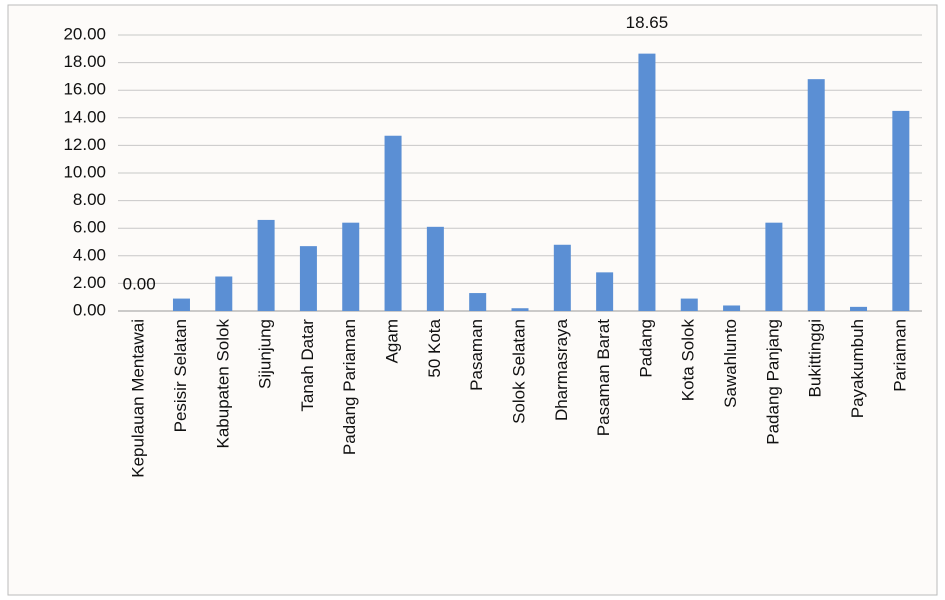 The image size is (945, 600). Describe the element at coordinates (89, 282) in the screenshot. I see `y-tick-label: 2.00` at that location.